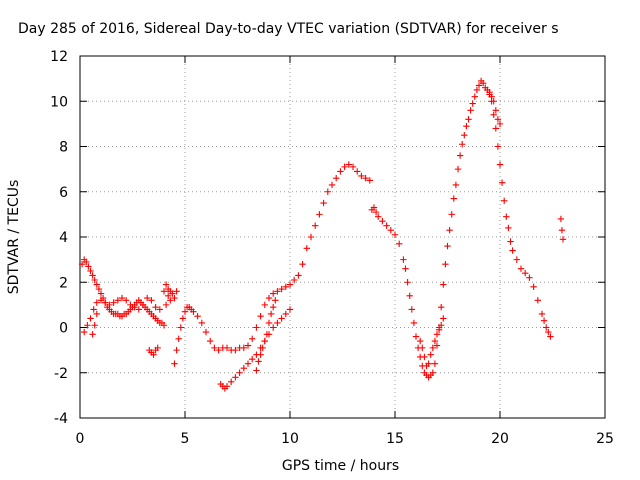 The image size is (640, 480). I want to click on x-tick-label: 15, so click(395, 439).